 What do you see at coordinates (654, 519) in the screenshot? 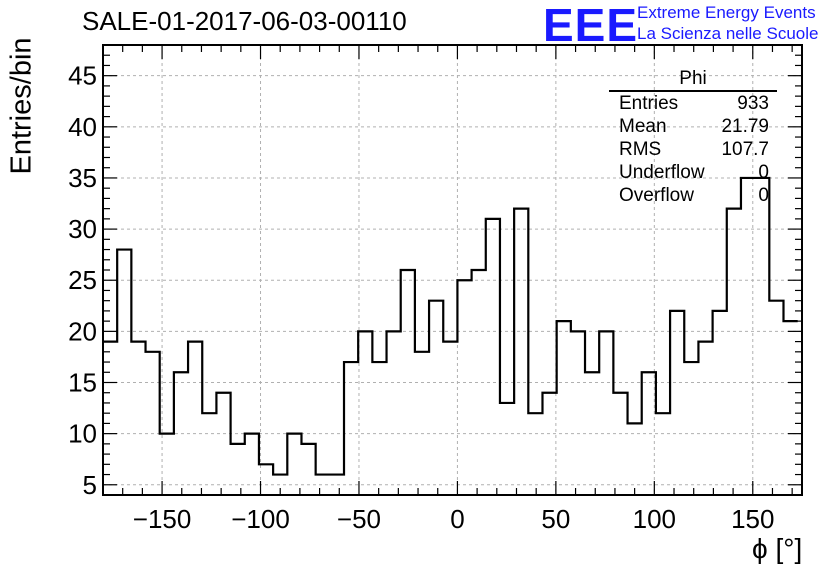
I see `x-tick-label: 100` at bounding box center [654, 519].